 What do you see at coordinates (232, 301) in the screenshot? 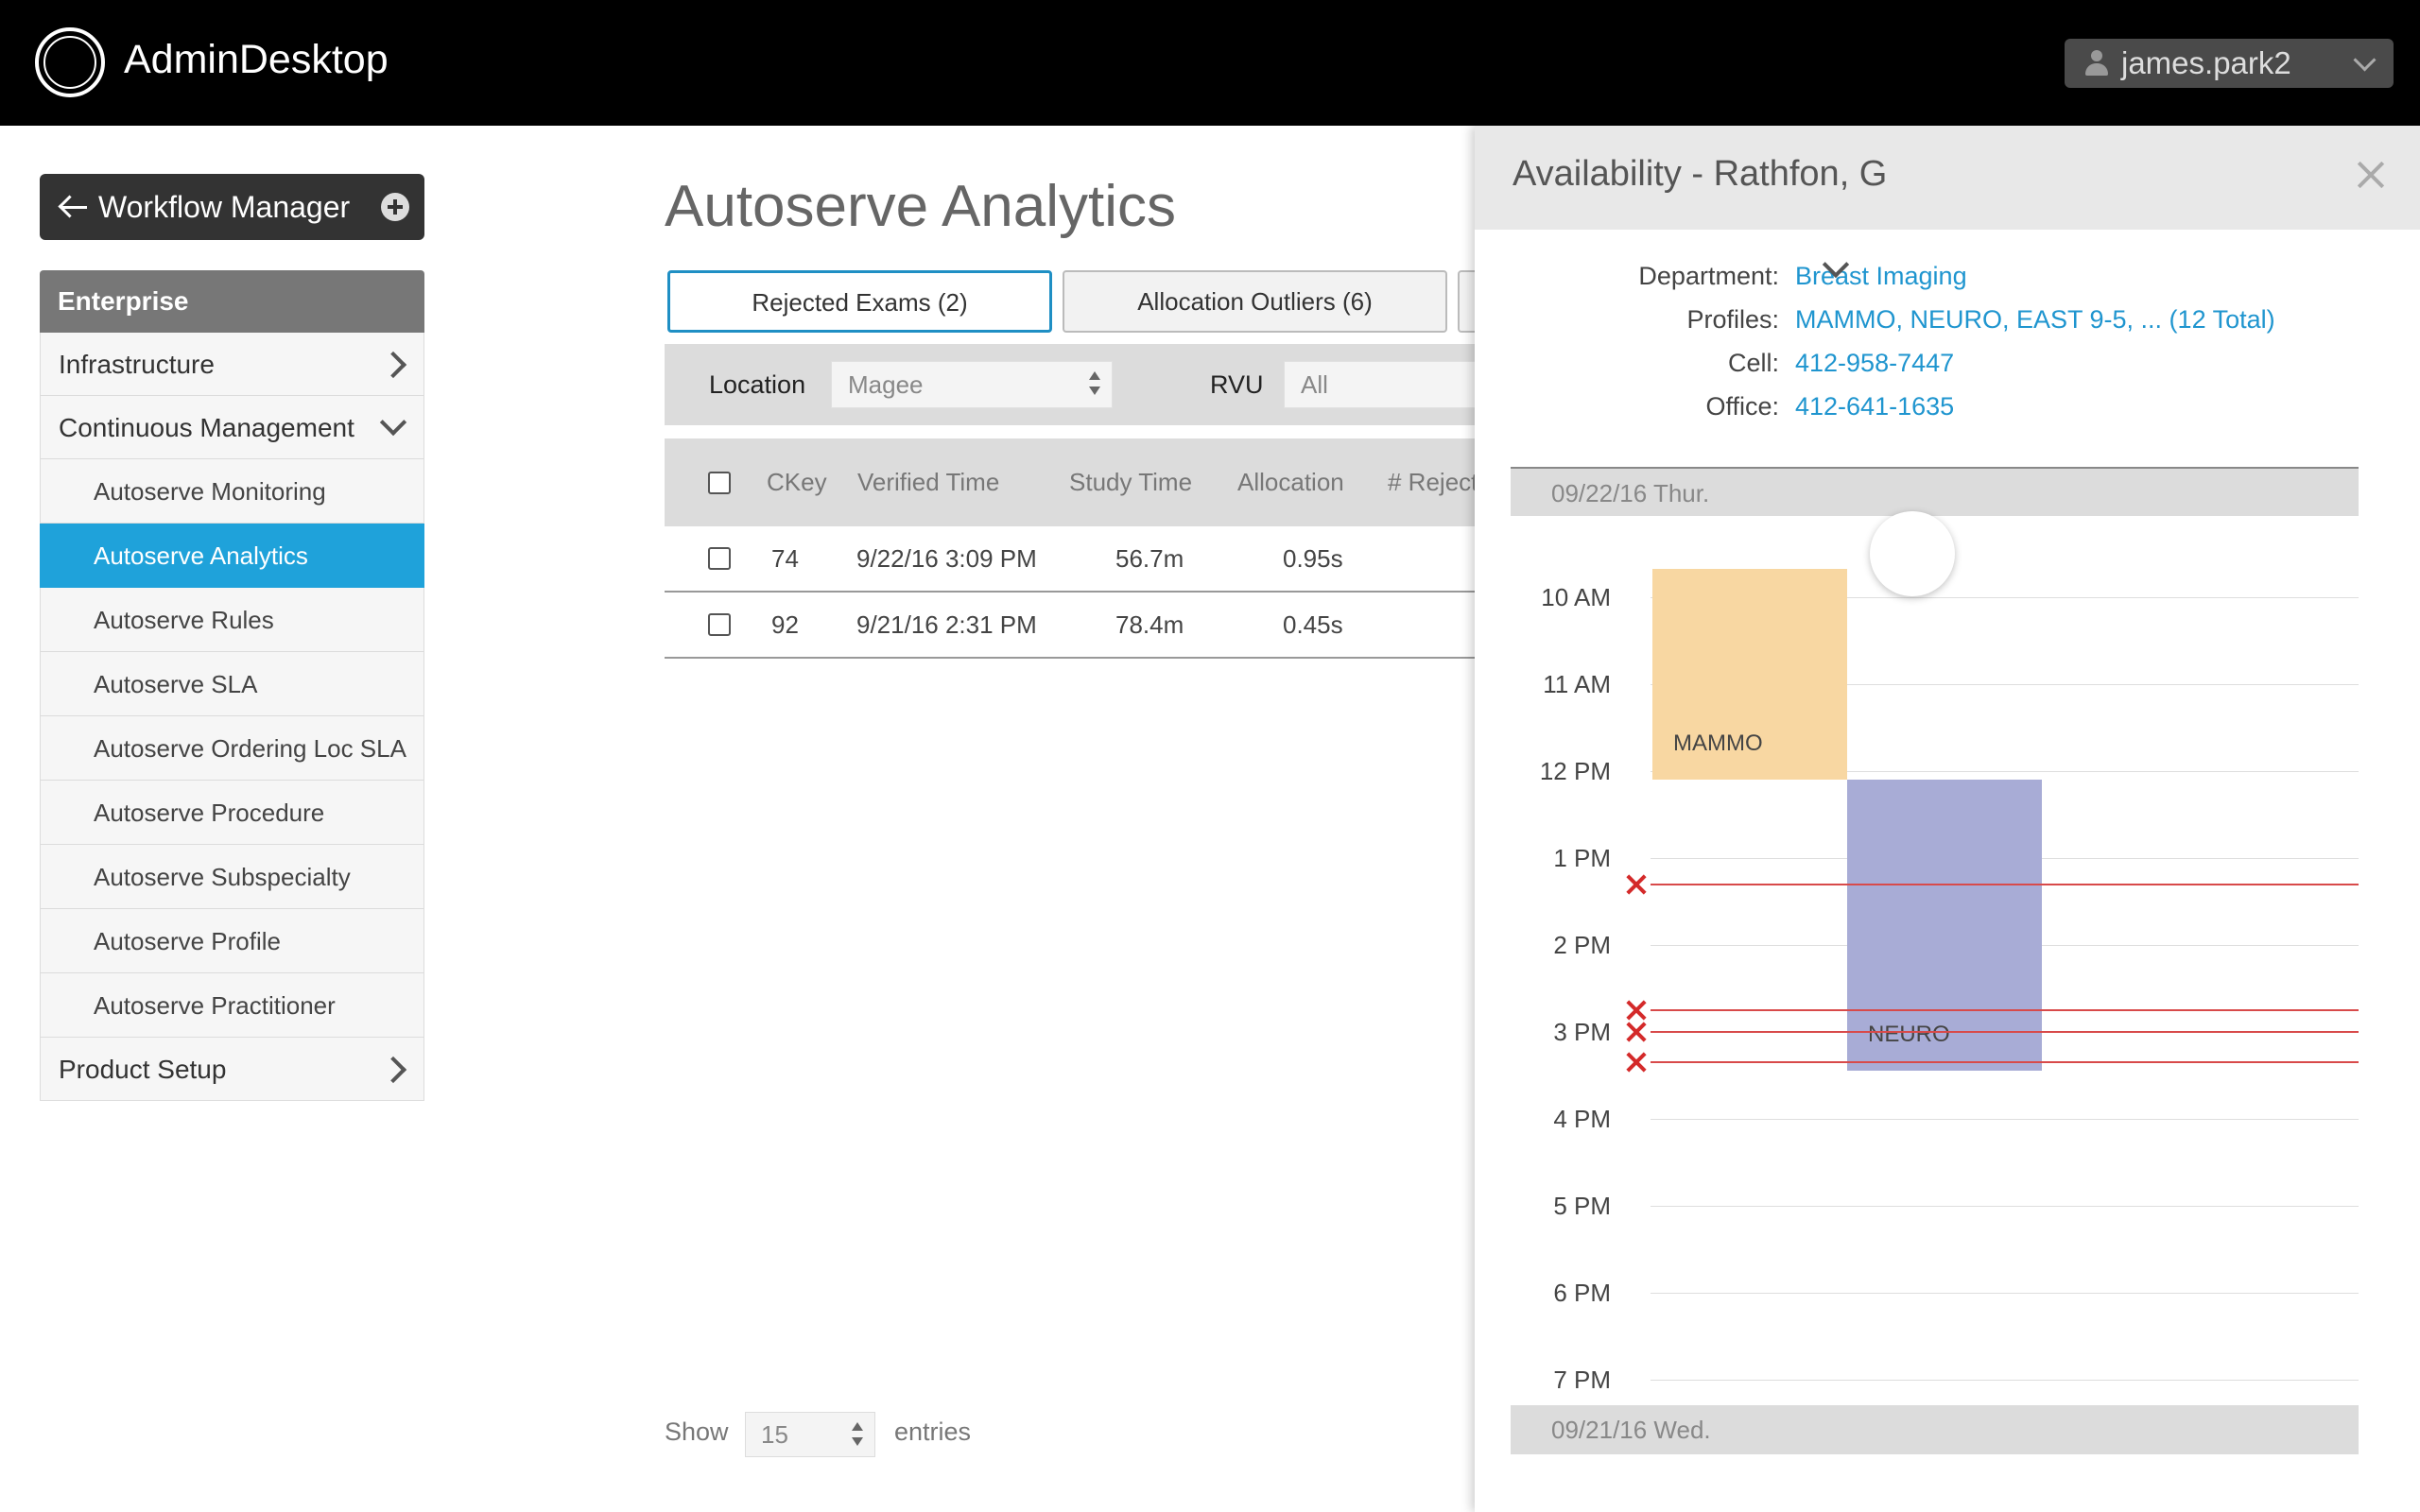
I see `sidebar-section-enterprise: Enterprise` at bounding box center [232, 301].